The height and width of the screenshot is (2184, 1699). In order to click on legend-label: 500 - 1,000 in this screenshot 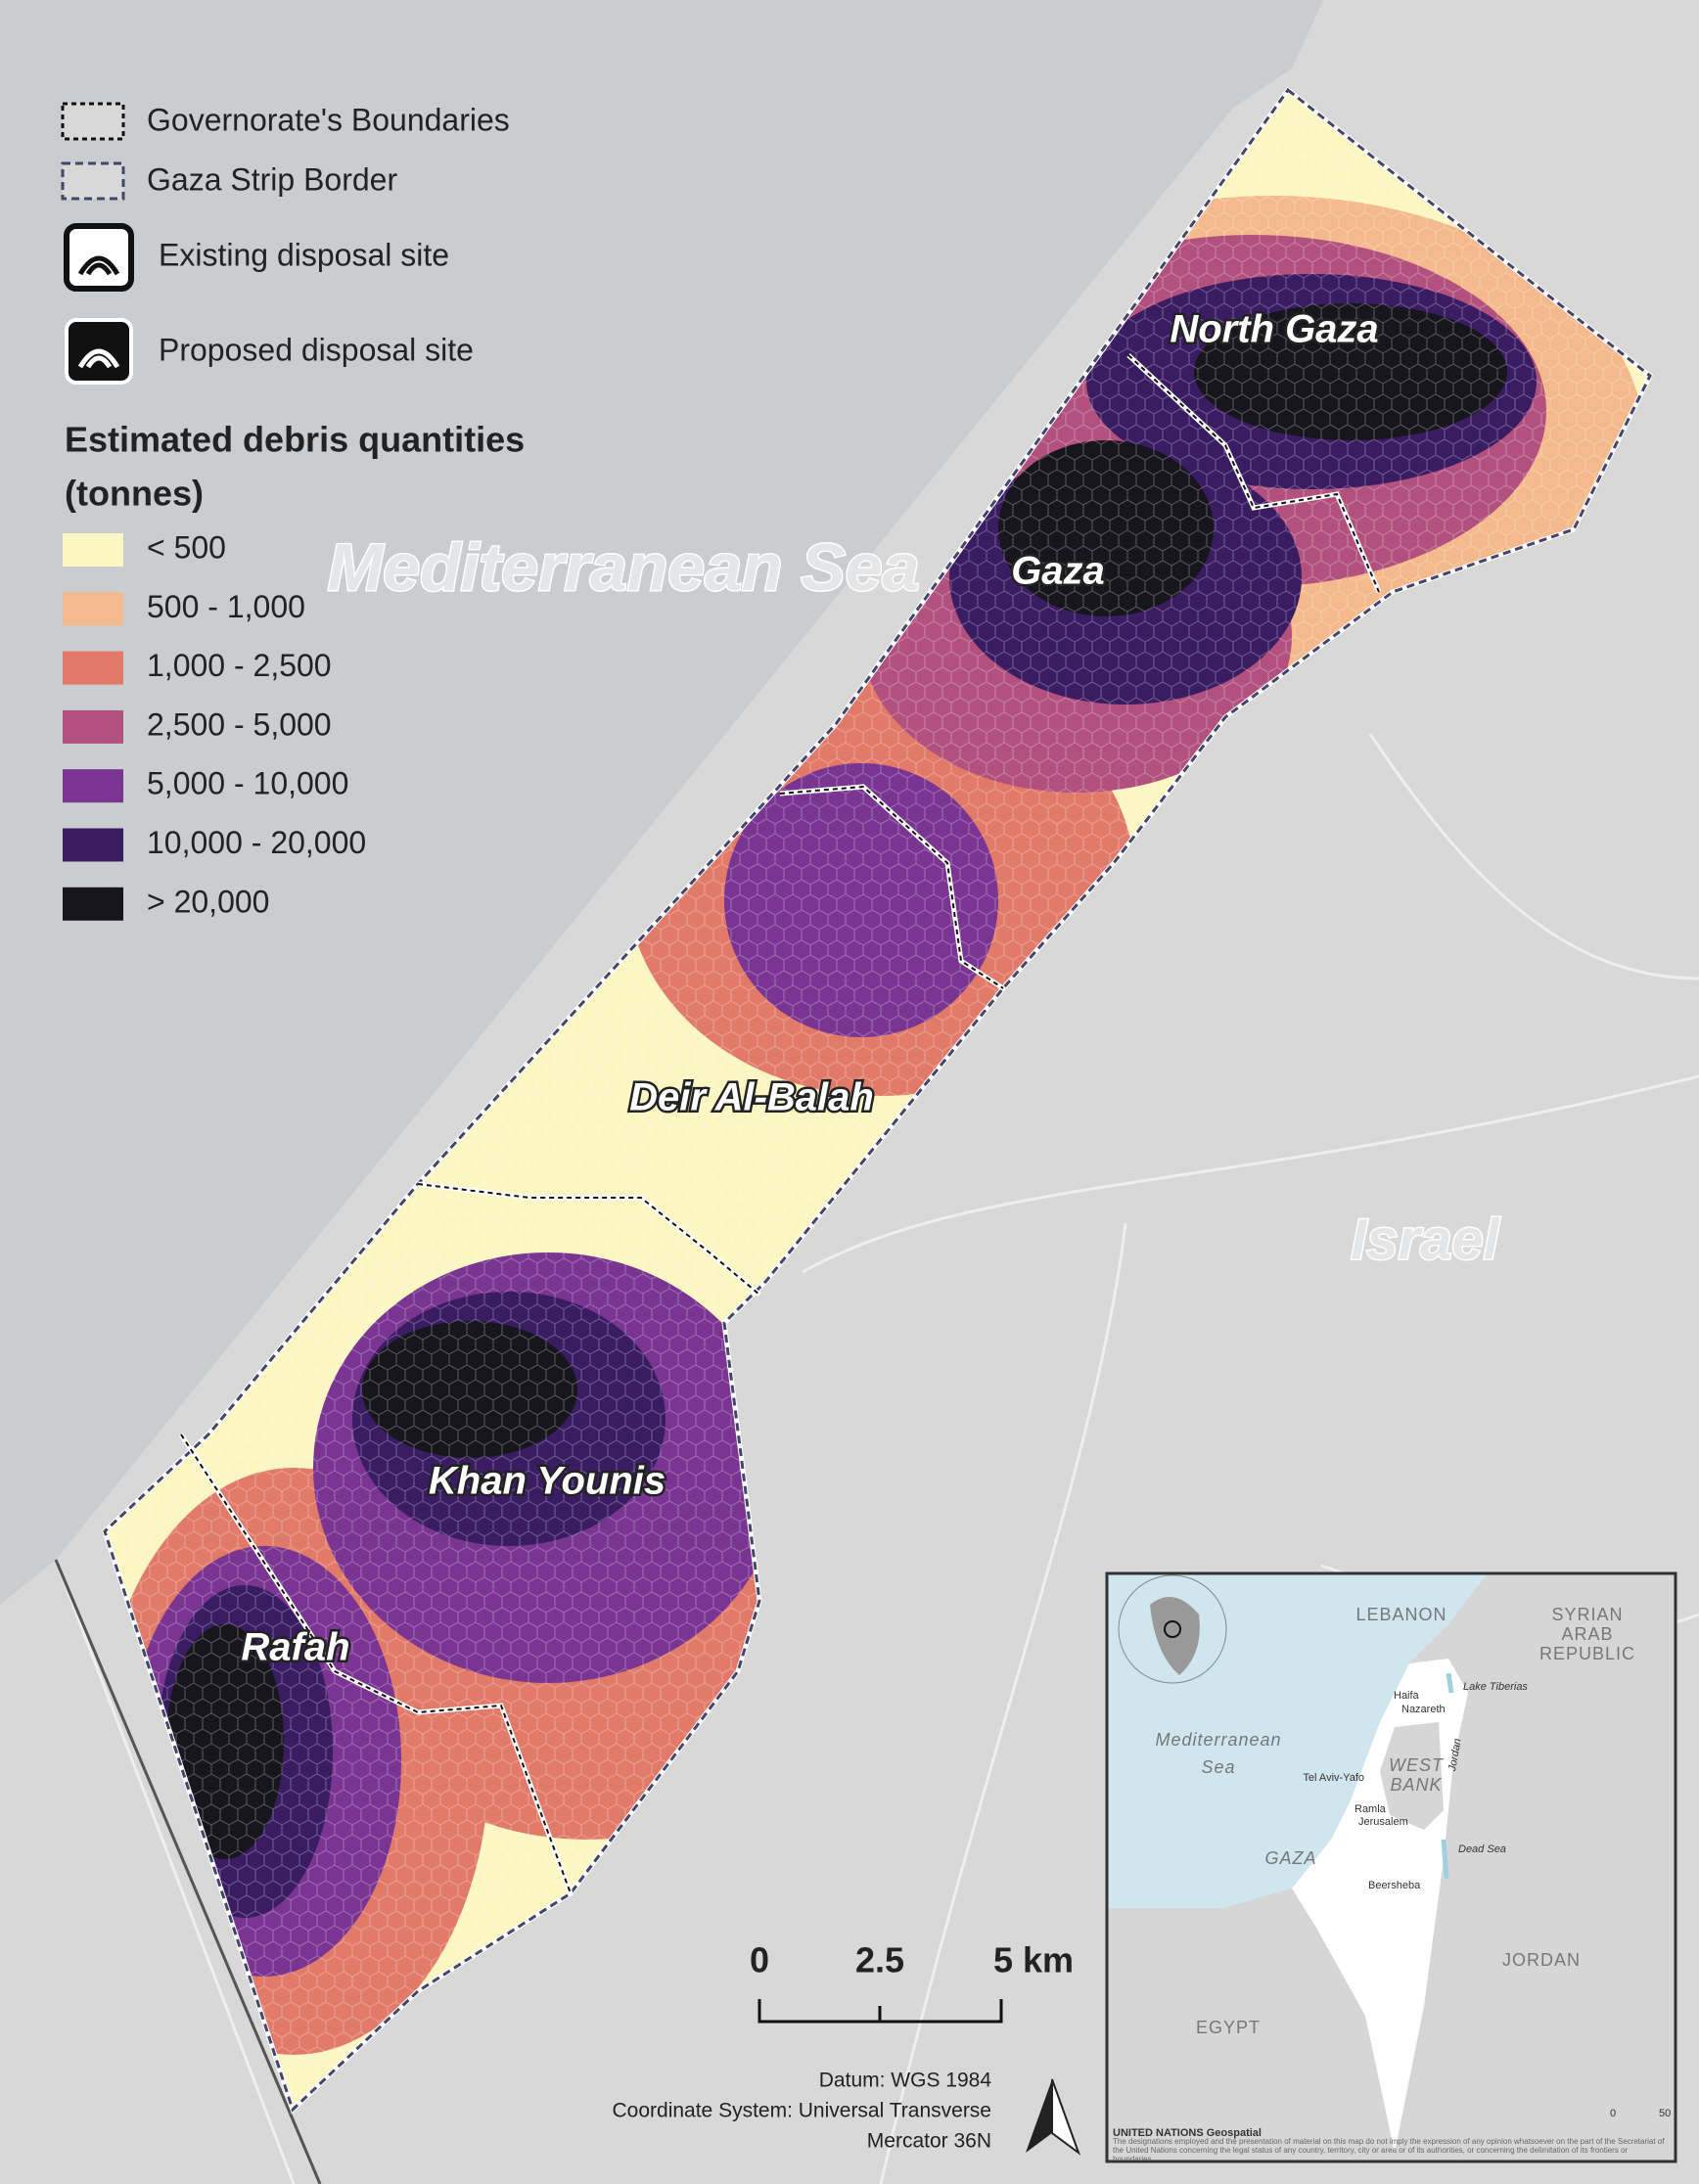, I will do `click(226, 606)`.